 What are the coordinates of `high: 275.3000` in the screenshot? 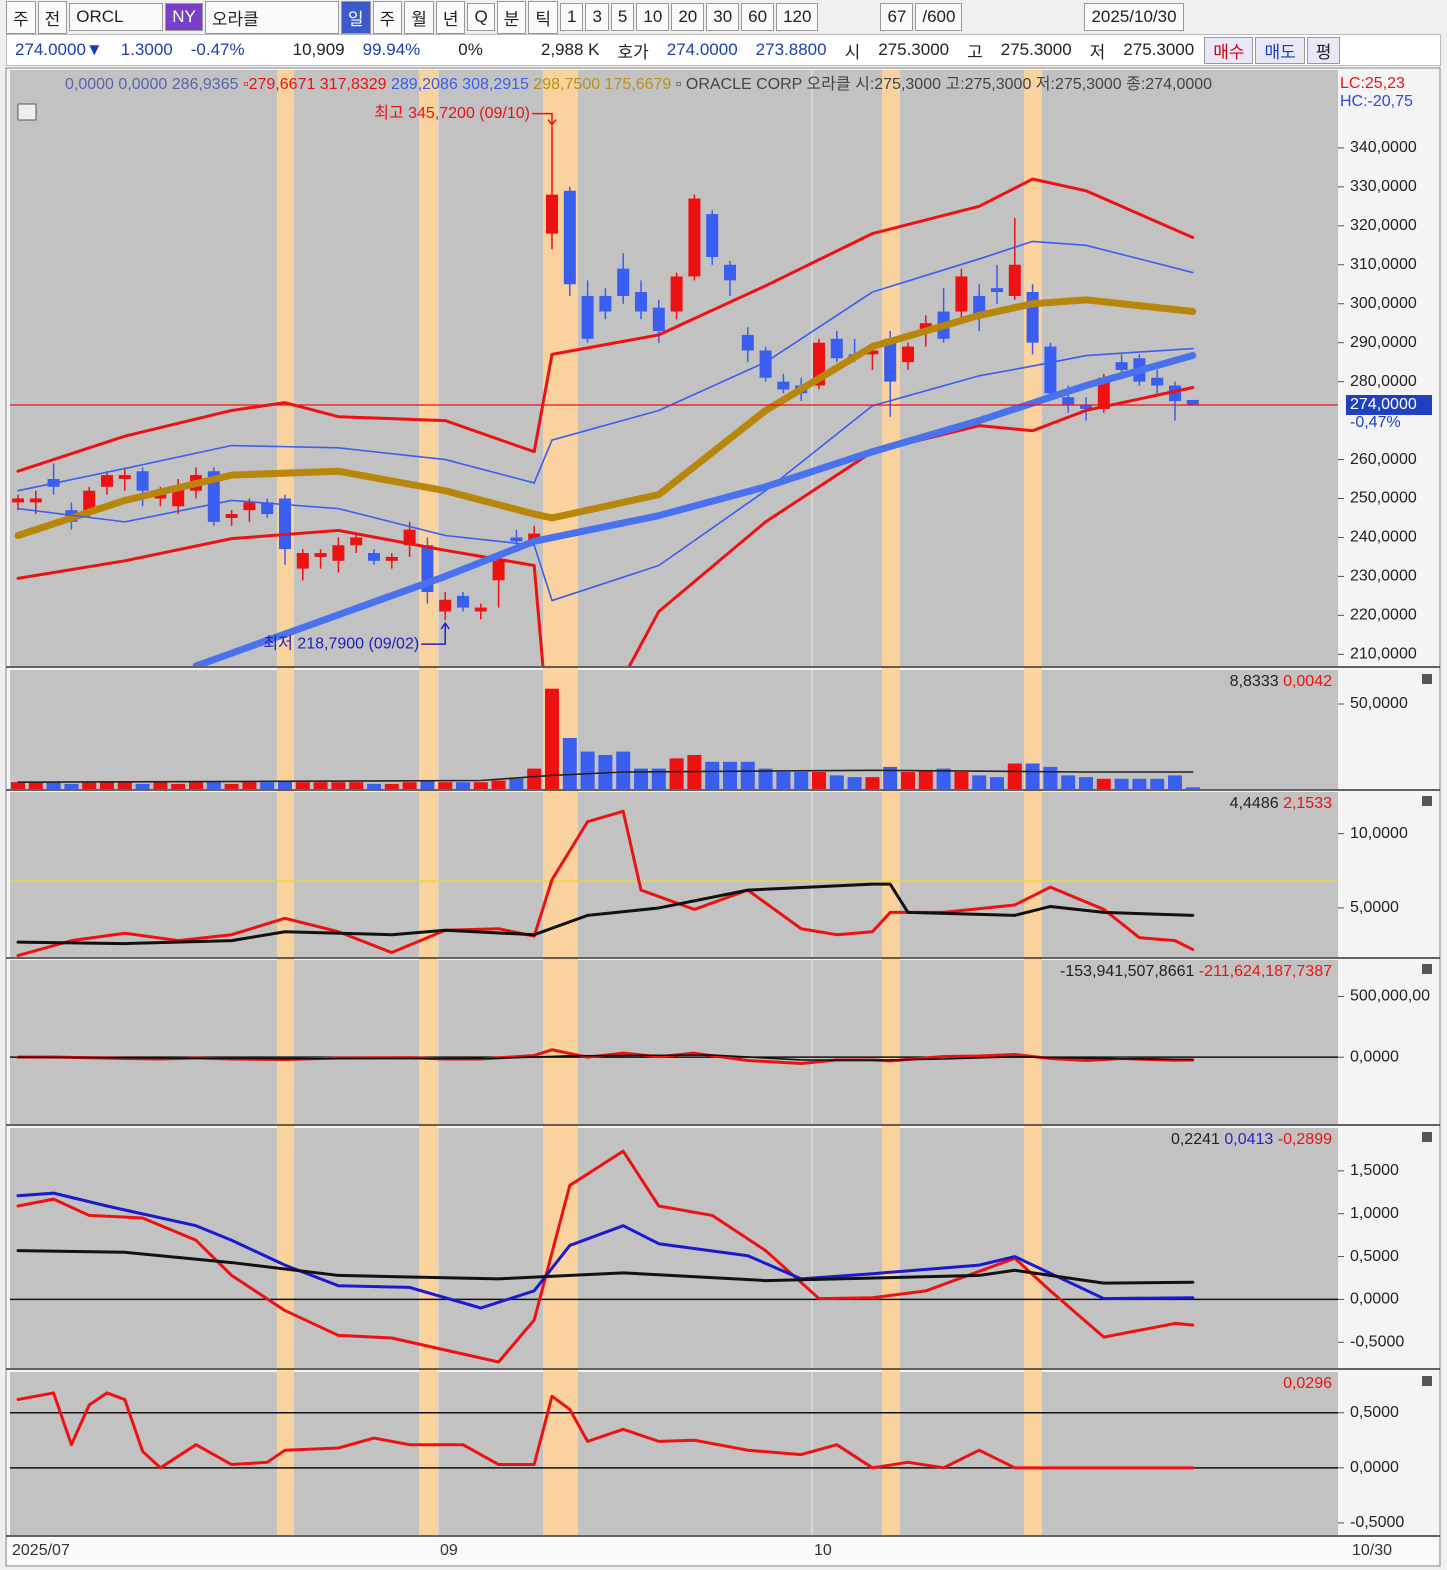 It's located at (1036, 49).